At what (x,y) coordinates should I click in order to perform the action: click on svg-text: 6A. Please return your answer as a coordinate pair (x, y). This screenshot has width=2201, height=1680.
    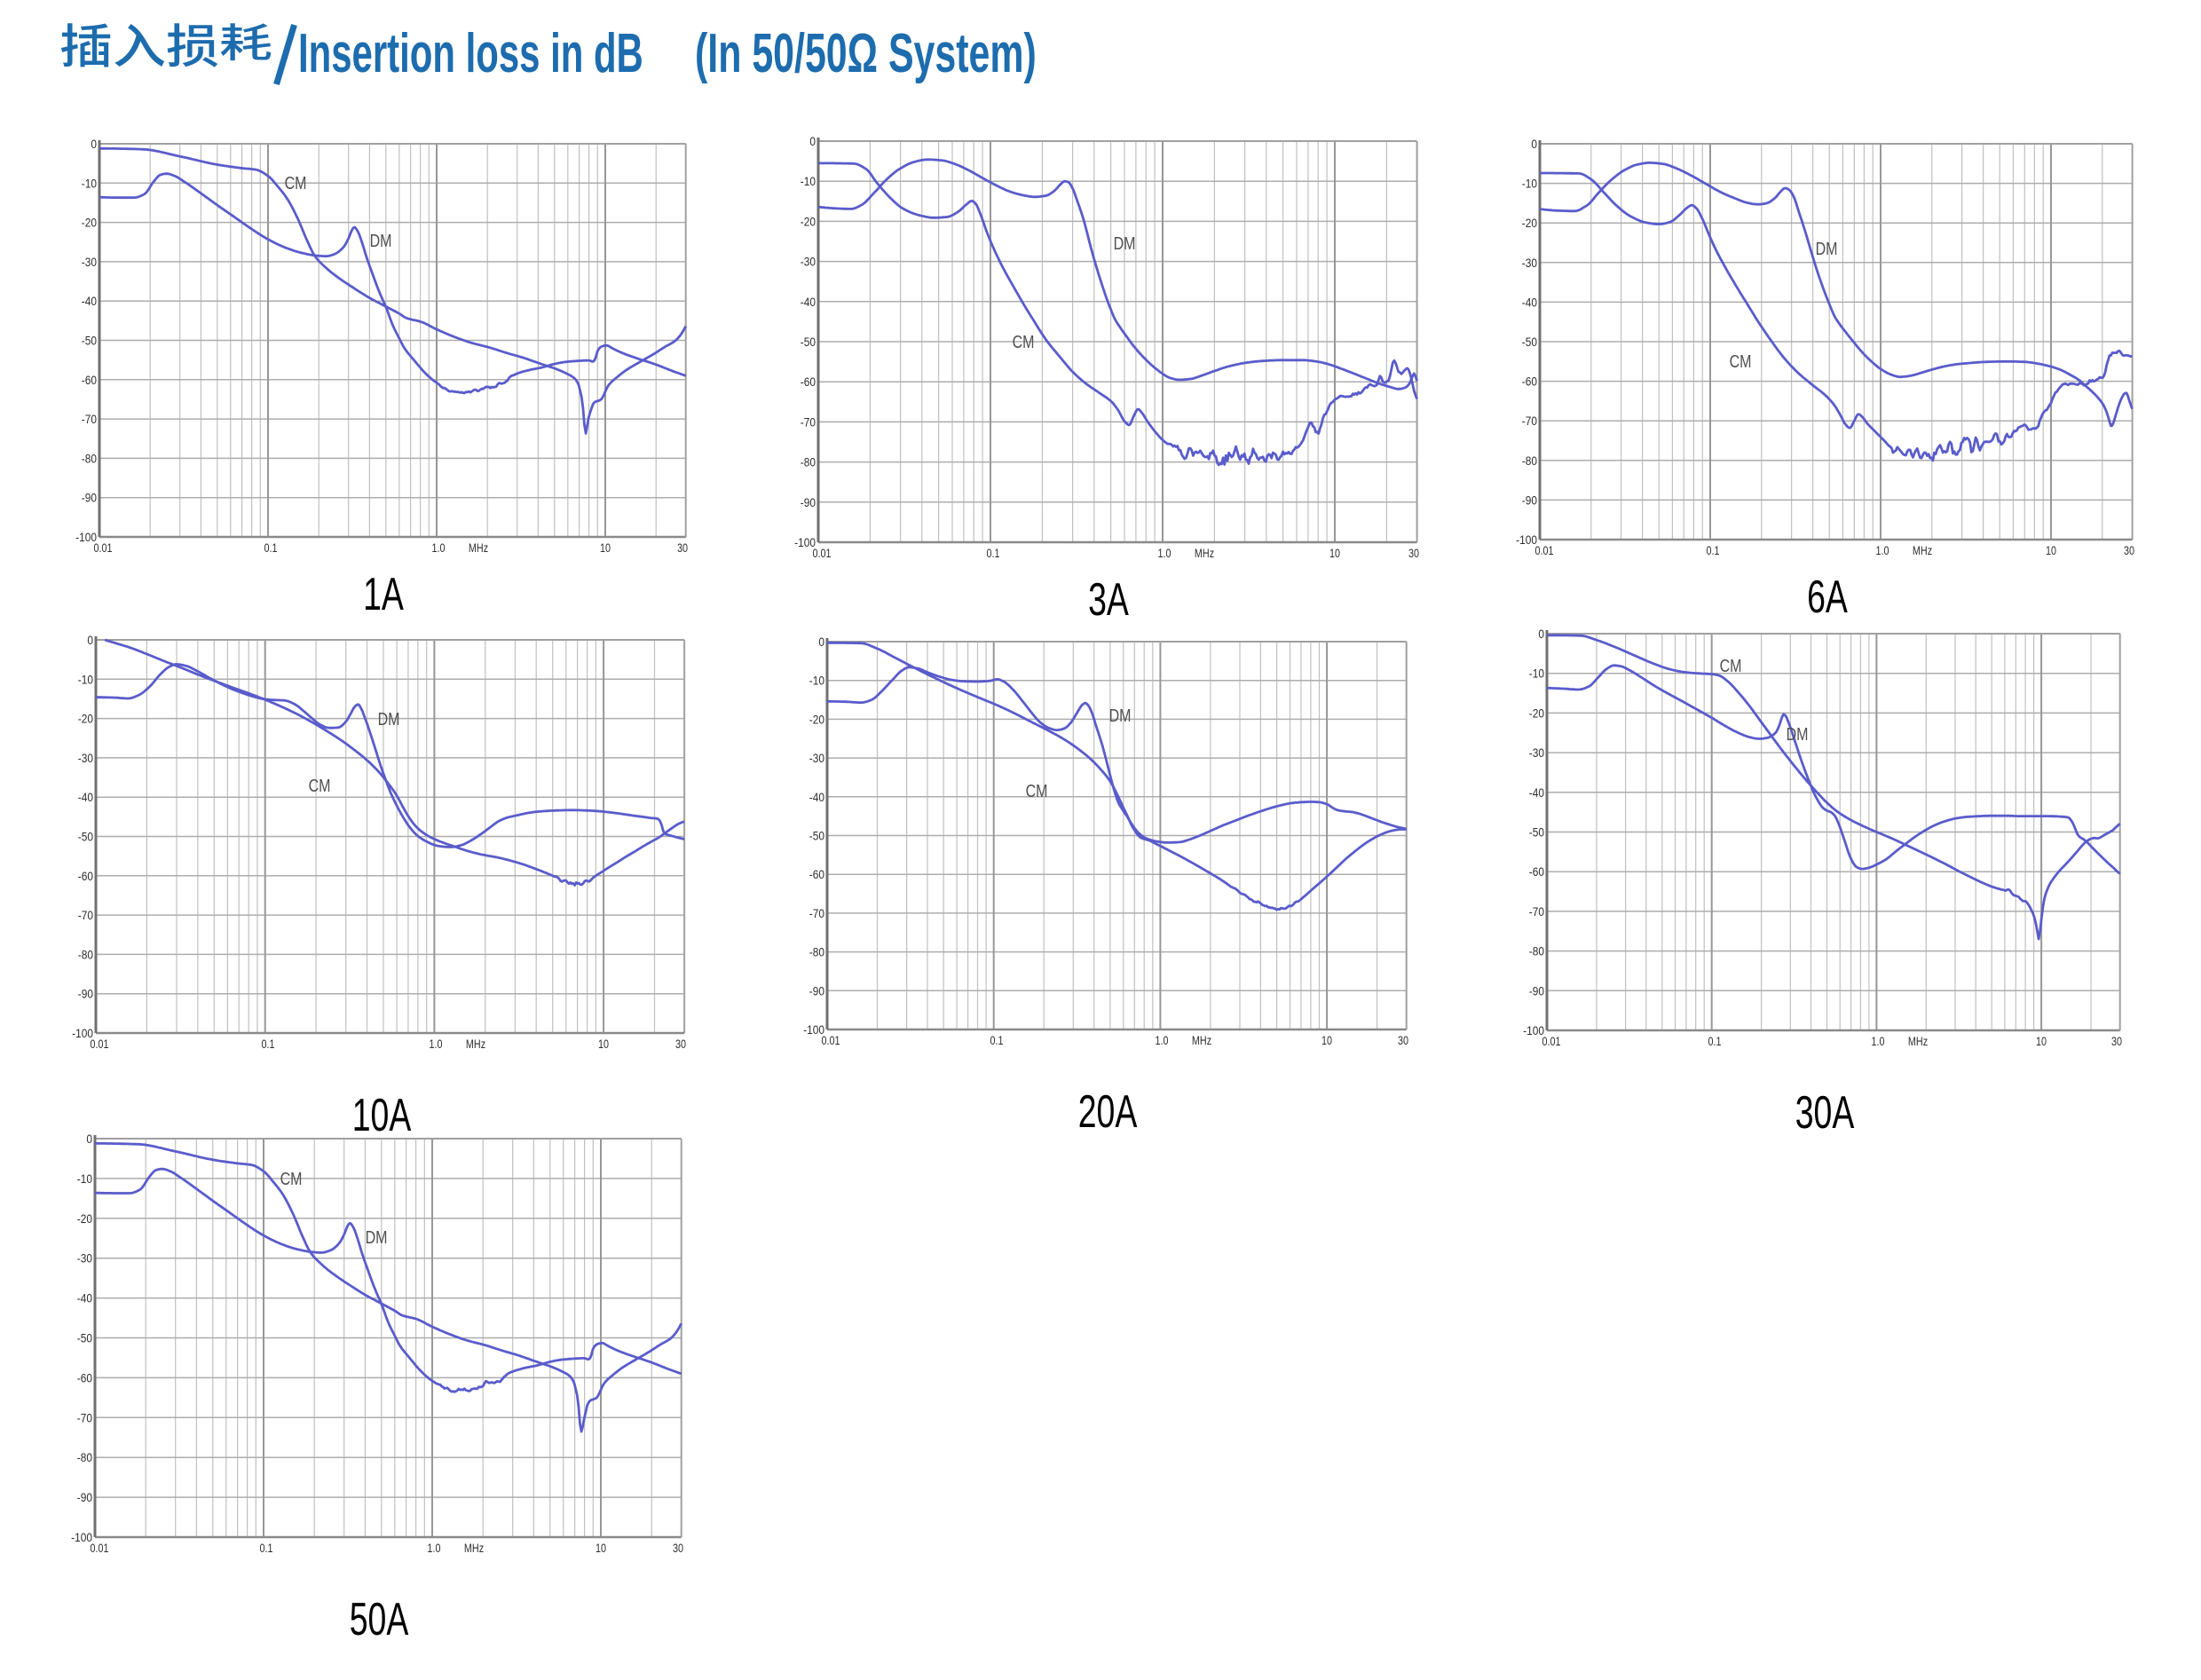
    Looking at the image, I should click on (1827, 597).